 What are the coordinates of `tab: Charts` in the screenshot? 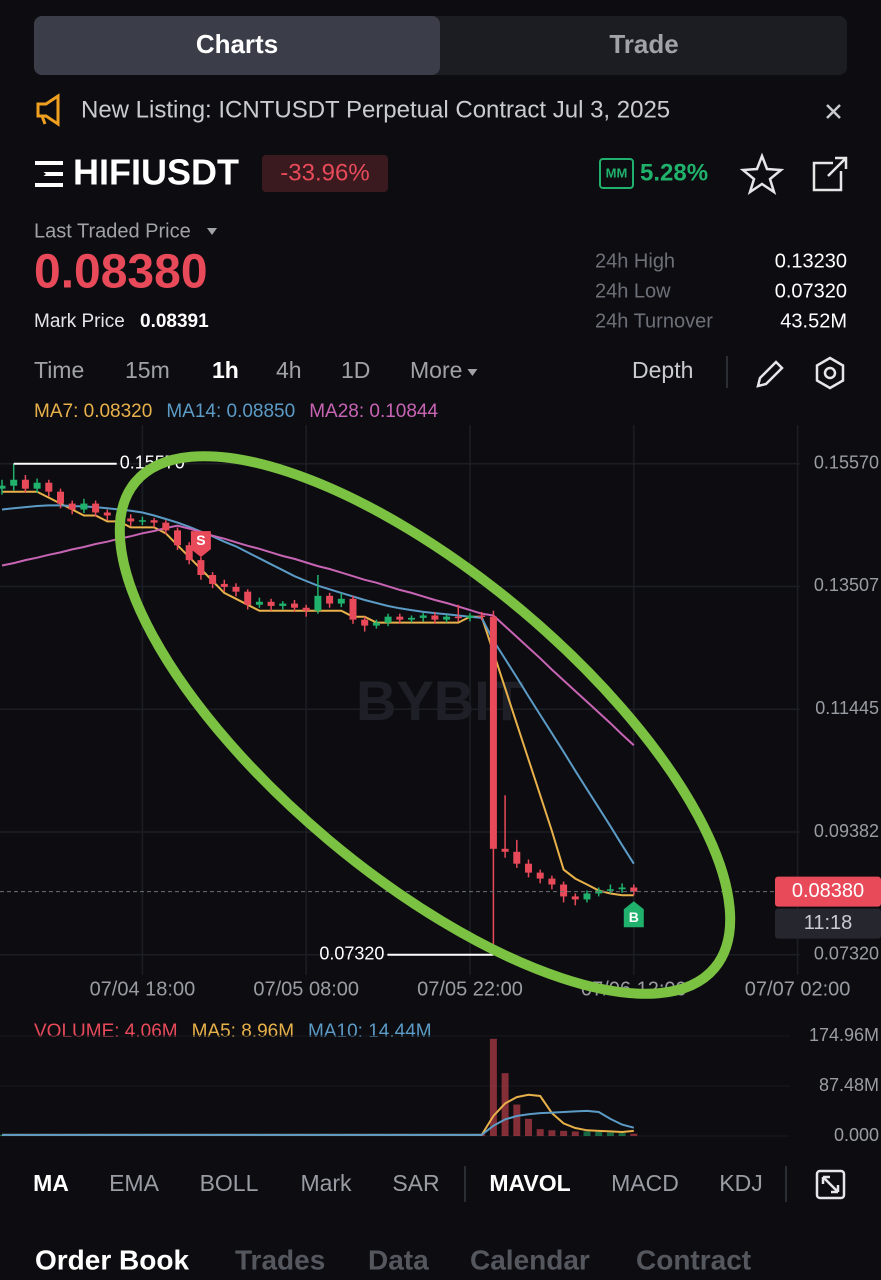 It's located at (237, 44).